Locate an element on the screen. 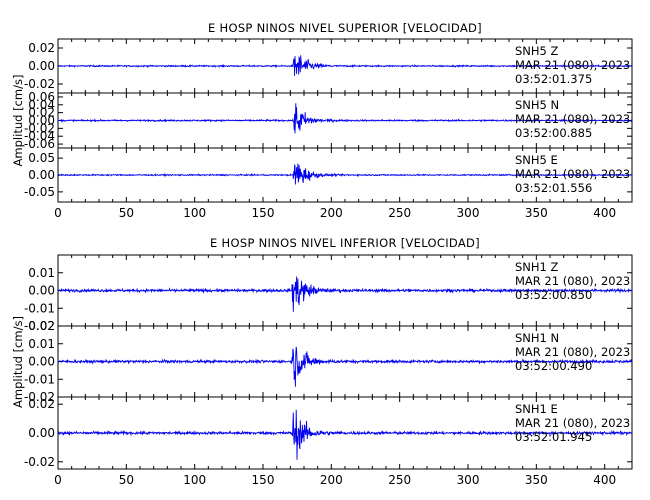 The width and height of the screenshot is (650, 500). time-label: 03:52:00.850 is located at coordinates (553, 295).